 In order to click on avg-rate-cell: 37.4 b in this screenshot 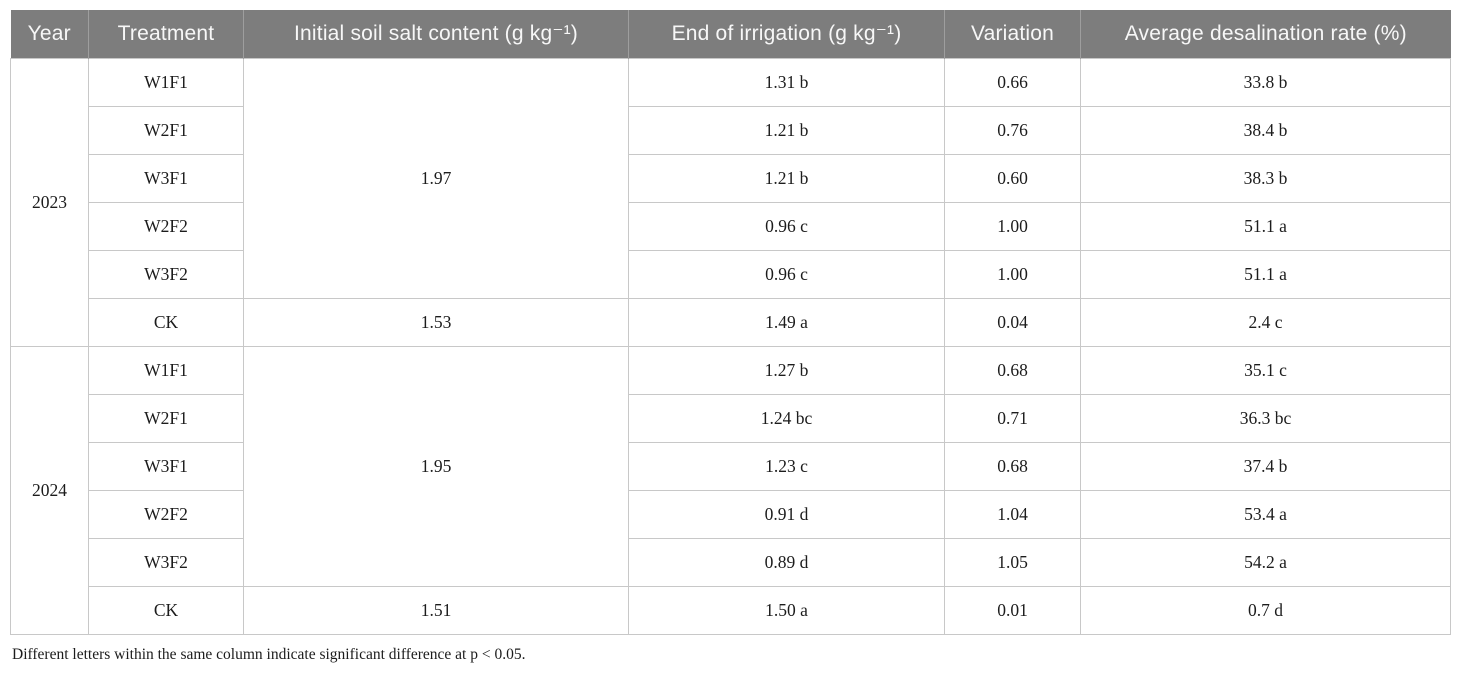, I will do `click(1265, 466)`.